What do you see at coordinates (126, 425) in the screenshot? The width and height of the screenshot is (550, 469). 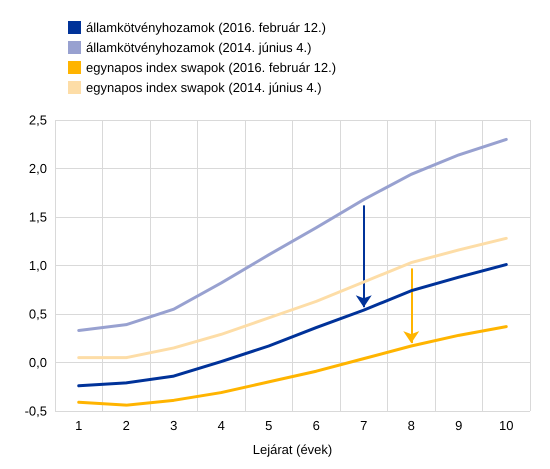 I see `x-tick-label: 2` at bounding box center [126, 425].